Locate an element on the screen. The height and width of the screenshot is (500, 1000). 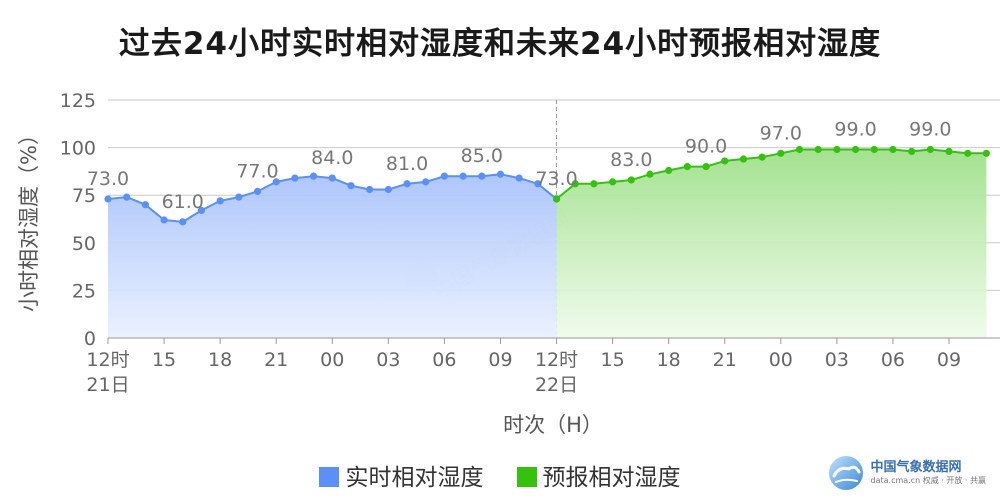
x-tick-sublabel: 22日 is located at coordinates (556, 385).